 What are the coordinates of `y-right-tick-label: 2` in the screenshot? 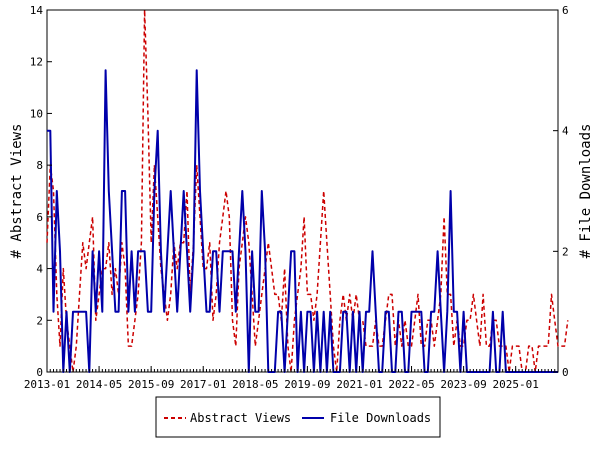 It's located at (565, 251).